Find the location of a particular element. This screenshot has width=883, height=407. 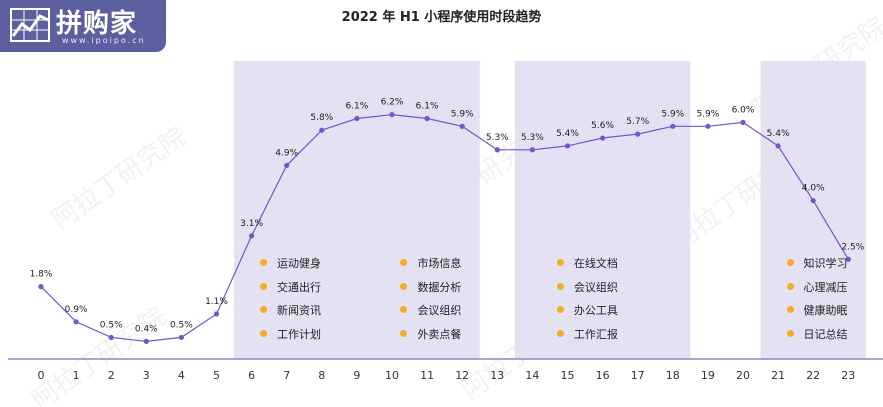

value-label: 0.5% is located at coordinates (181, 325).